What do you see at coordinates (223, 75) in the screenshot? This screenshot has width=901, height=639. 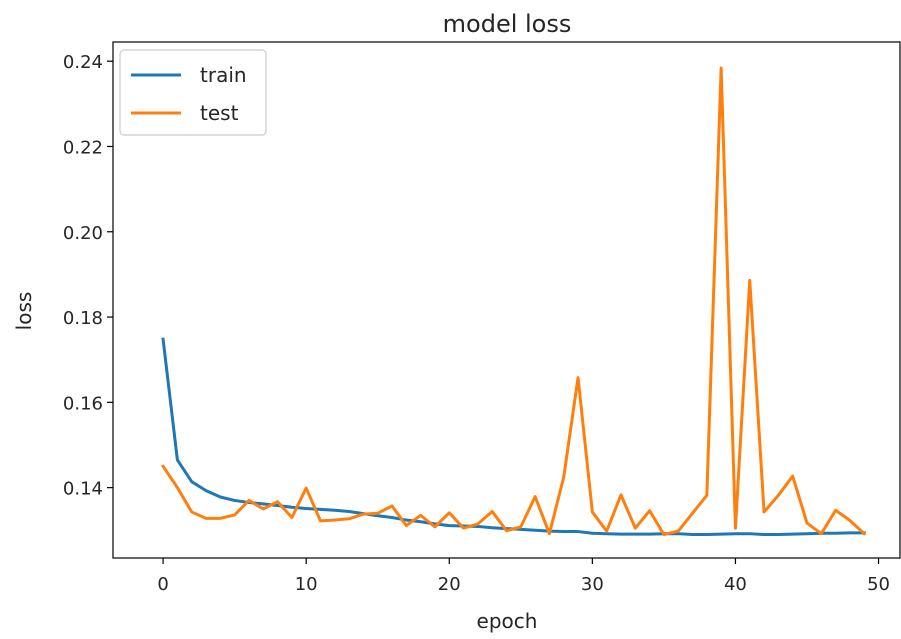 I see `legend-label-train: train` at bounding box center [223, 75].